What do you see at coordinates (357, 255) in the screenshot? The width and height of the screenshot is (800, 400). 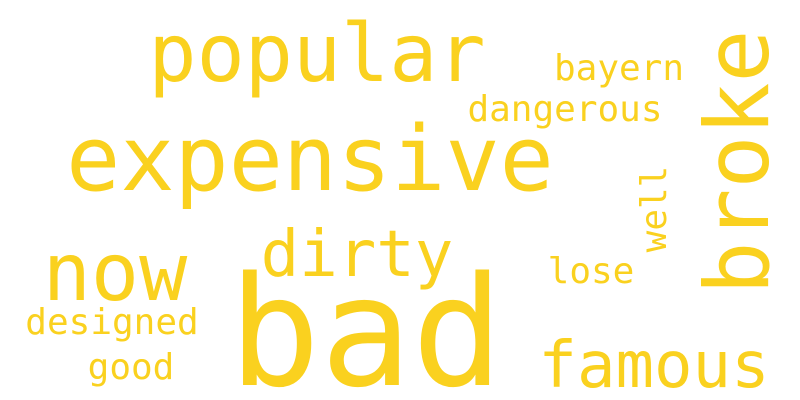 I see `word-dirty: dirty` at bounding box center [357, 255].